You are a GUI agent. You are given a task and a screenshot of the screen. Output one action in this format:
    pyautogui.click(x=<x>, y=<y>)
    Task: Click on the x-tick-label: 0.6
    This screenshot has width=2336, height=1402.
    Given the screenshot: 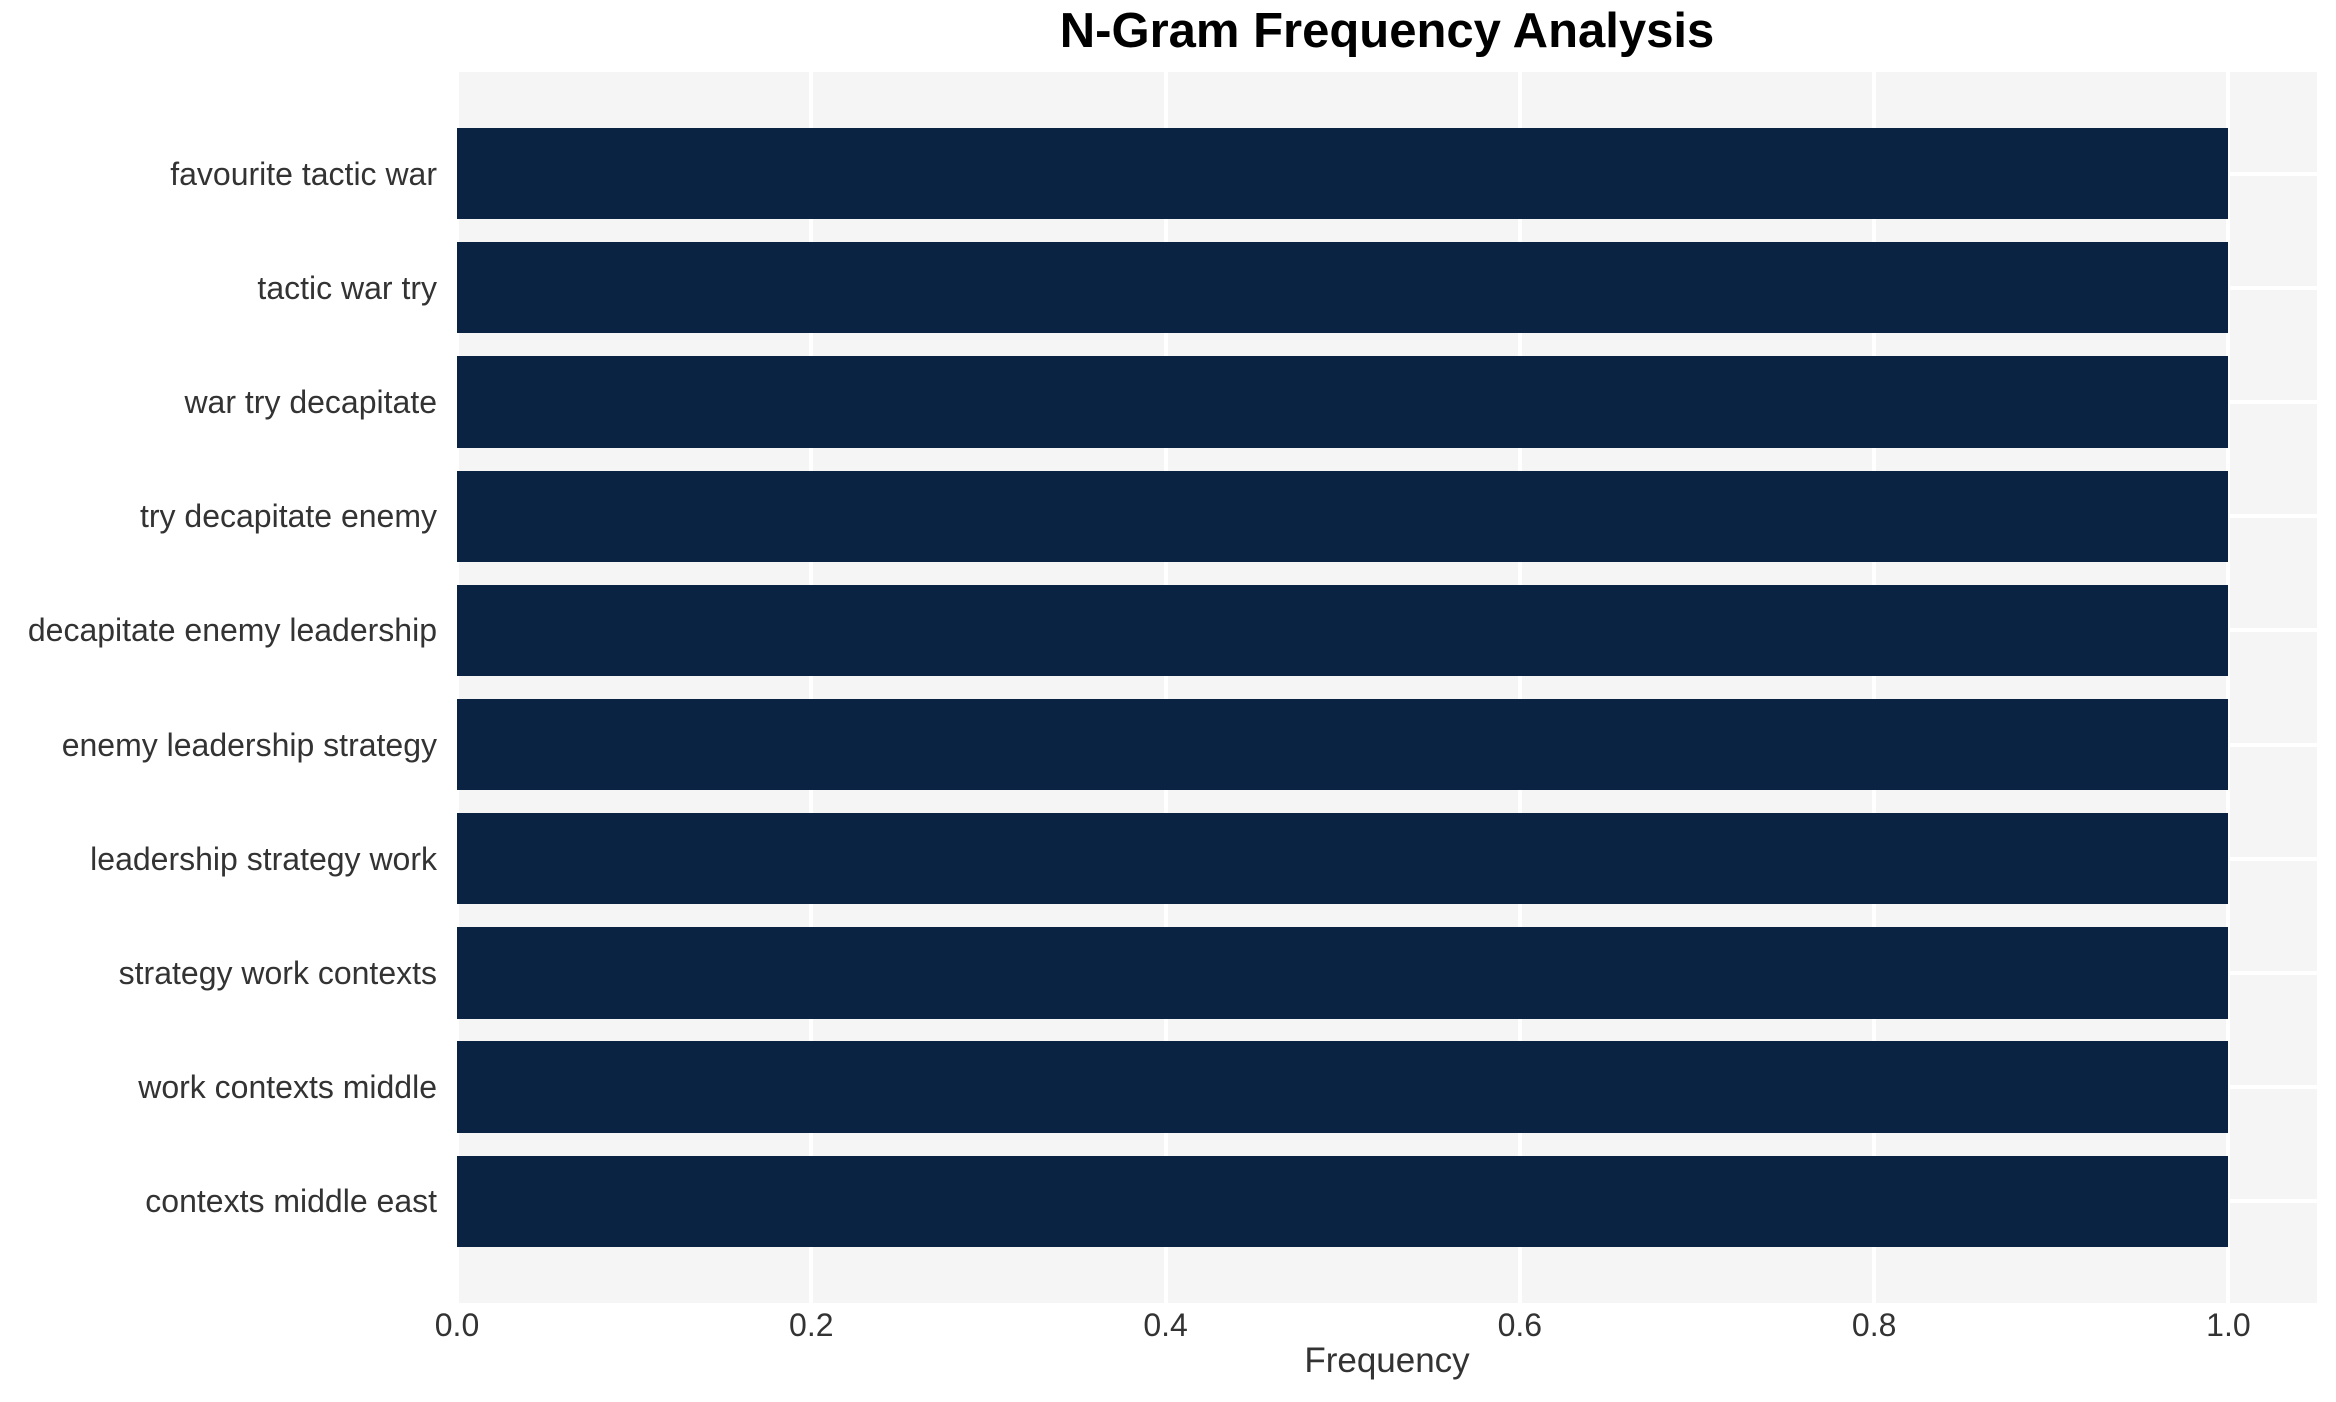 What is the action you would take?
    pyautogui.click(x=1520, y=1325)
    